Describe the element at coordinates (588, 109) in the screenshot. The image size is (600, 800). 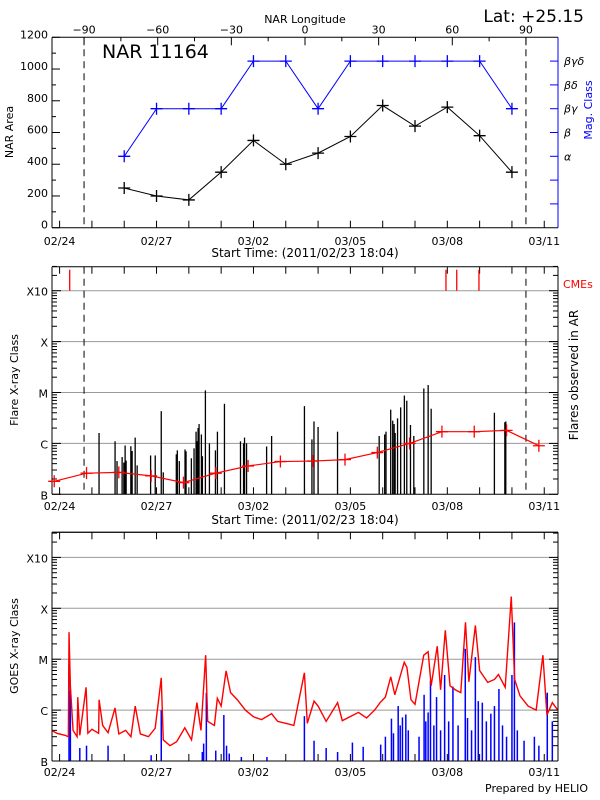
I see `mag-class-axis-title: Mag. Class` at that location.